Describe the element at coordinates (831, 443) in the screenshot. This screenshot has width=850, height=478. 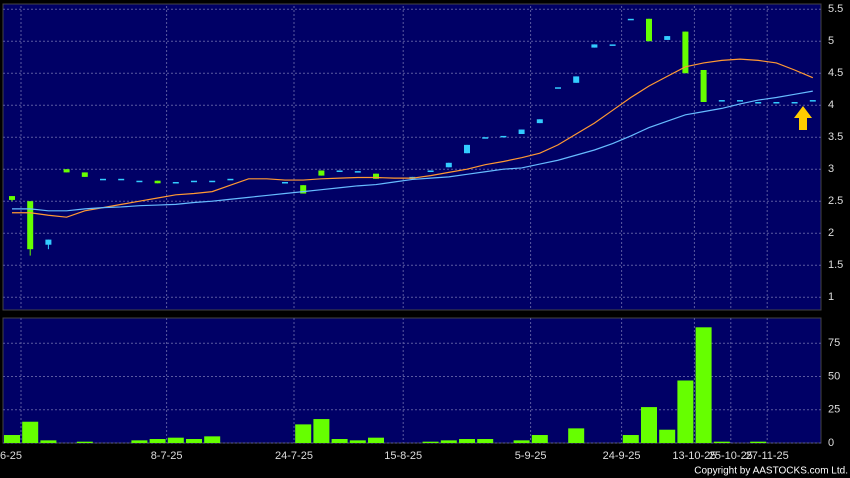
I see `y-tick-label: 0` at that location.